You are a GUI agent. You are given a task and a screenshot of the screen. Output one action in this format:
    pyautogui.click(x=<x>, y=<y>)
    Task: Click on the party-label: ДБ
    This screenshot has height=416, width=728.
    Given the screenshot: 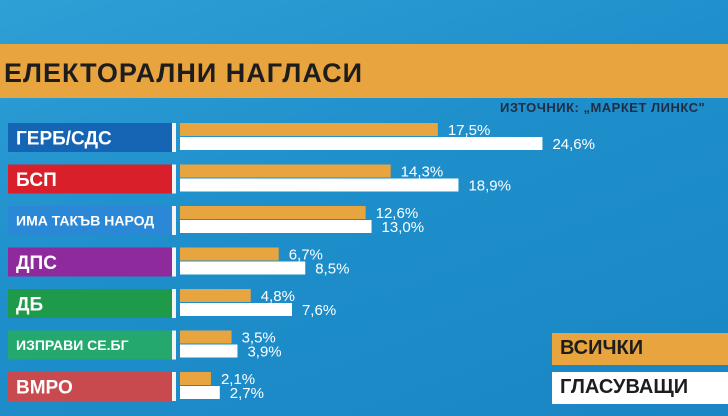 What is the action you would take?
    pyautogui.click(x=29, y=305)
    